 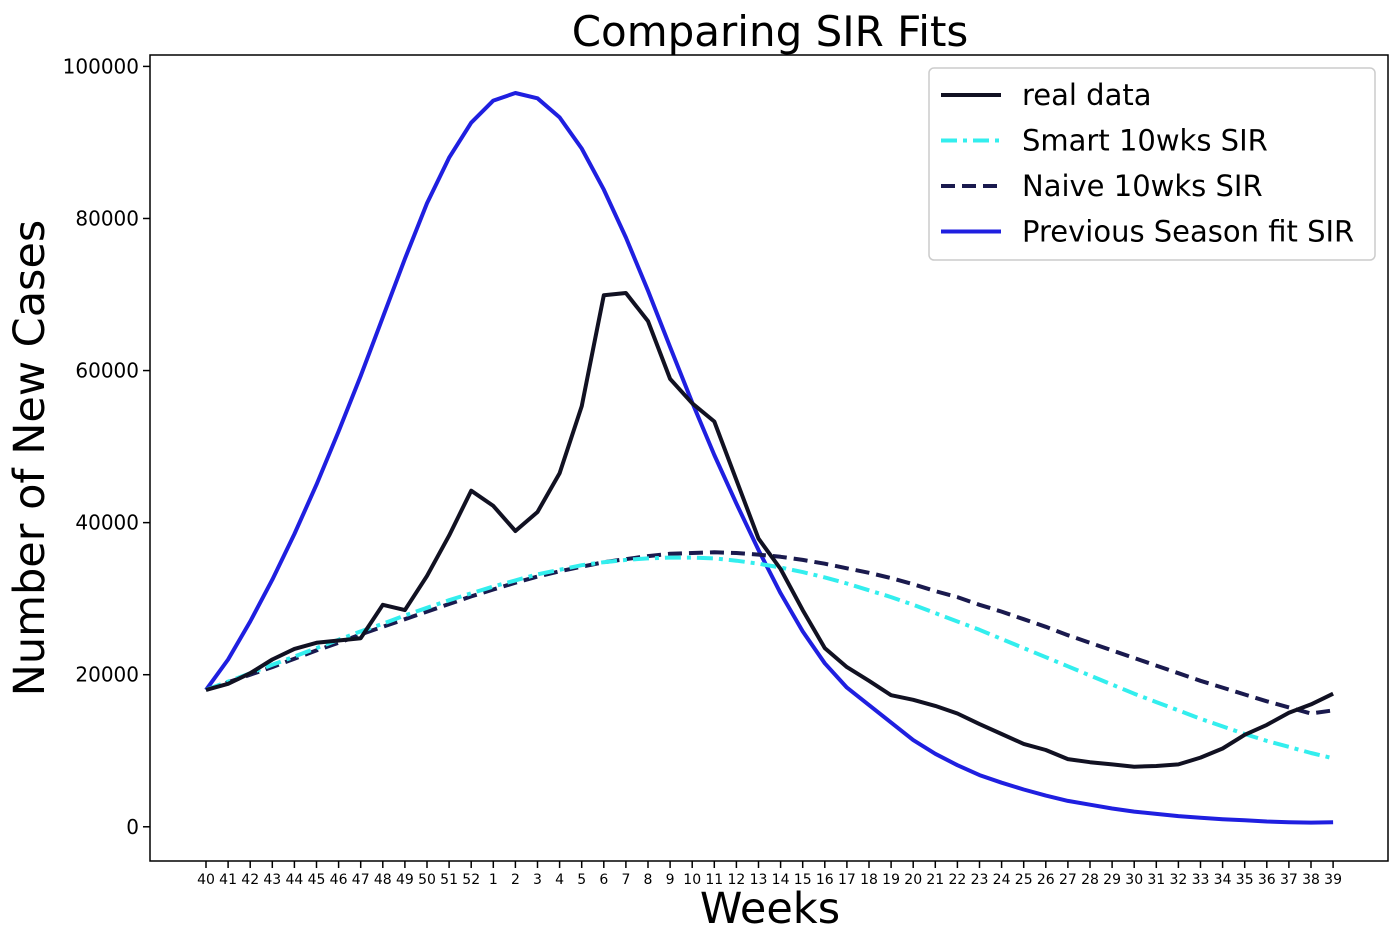 What do you see at coordinates (559, 880) in the screenshot?
I see `x-tick-label: 4` at bounding box center [559, 880].